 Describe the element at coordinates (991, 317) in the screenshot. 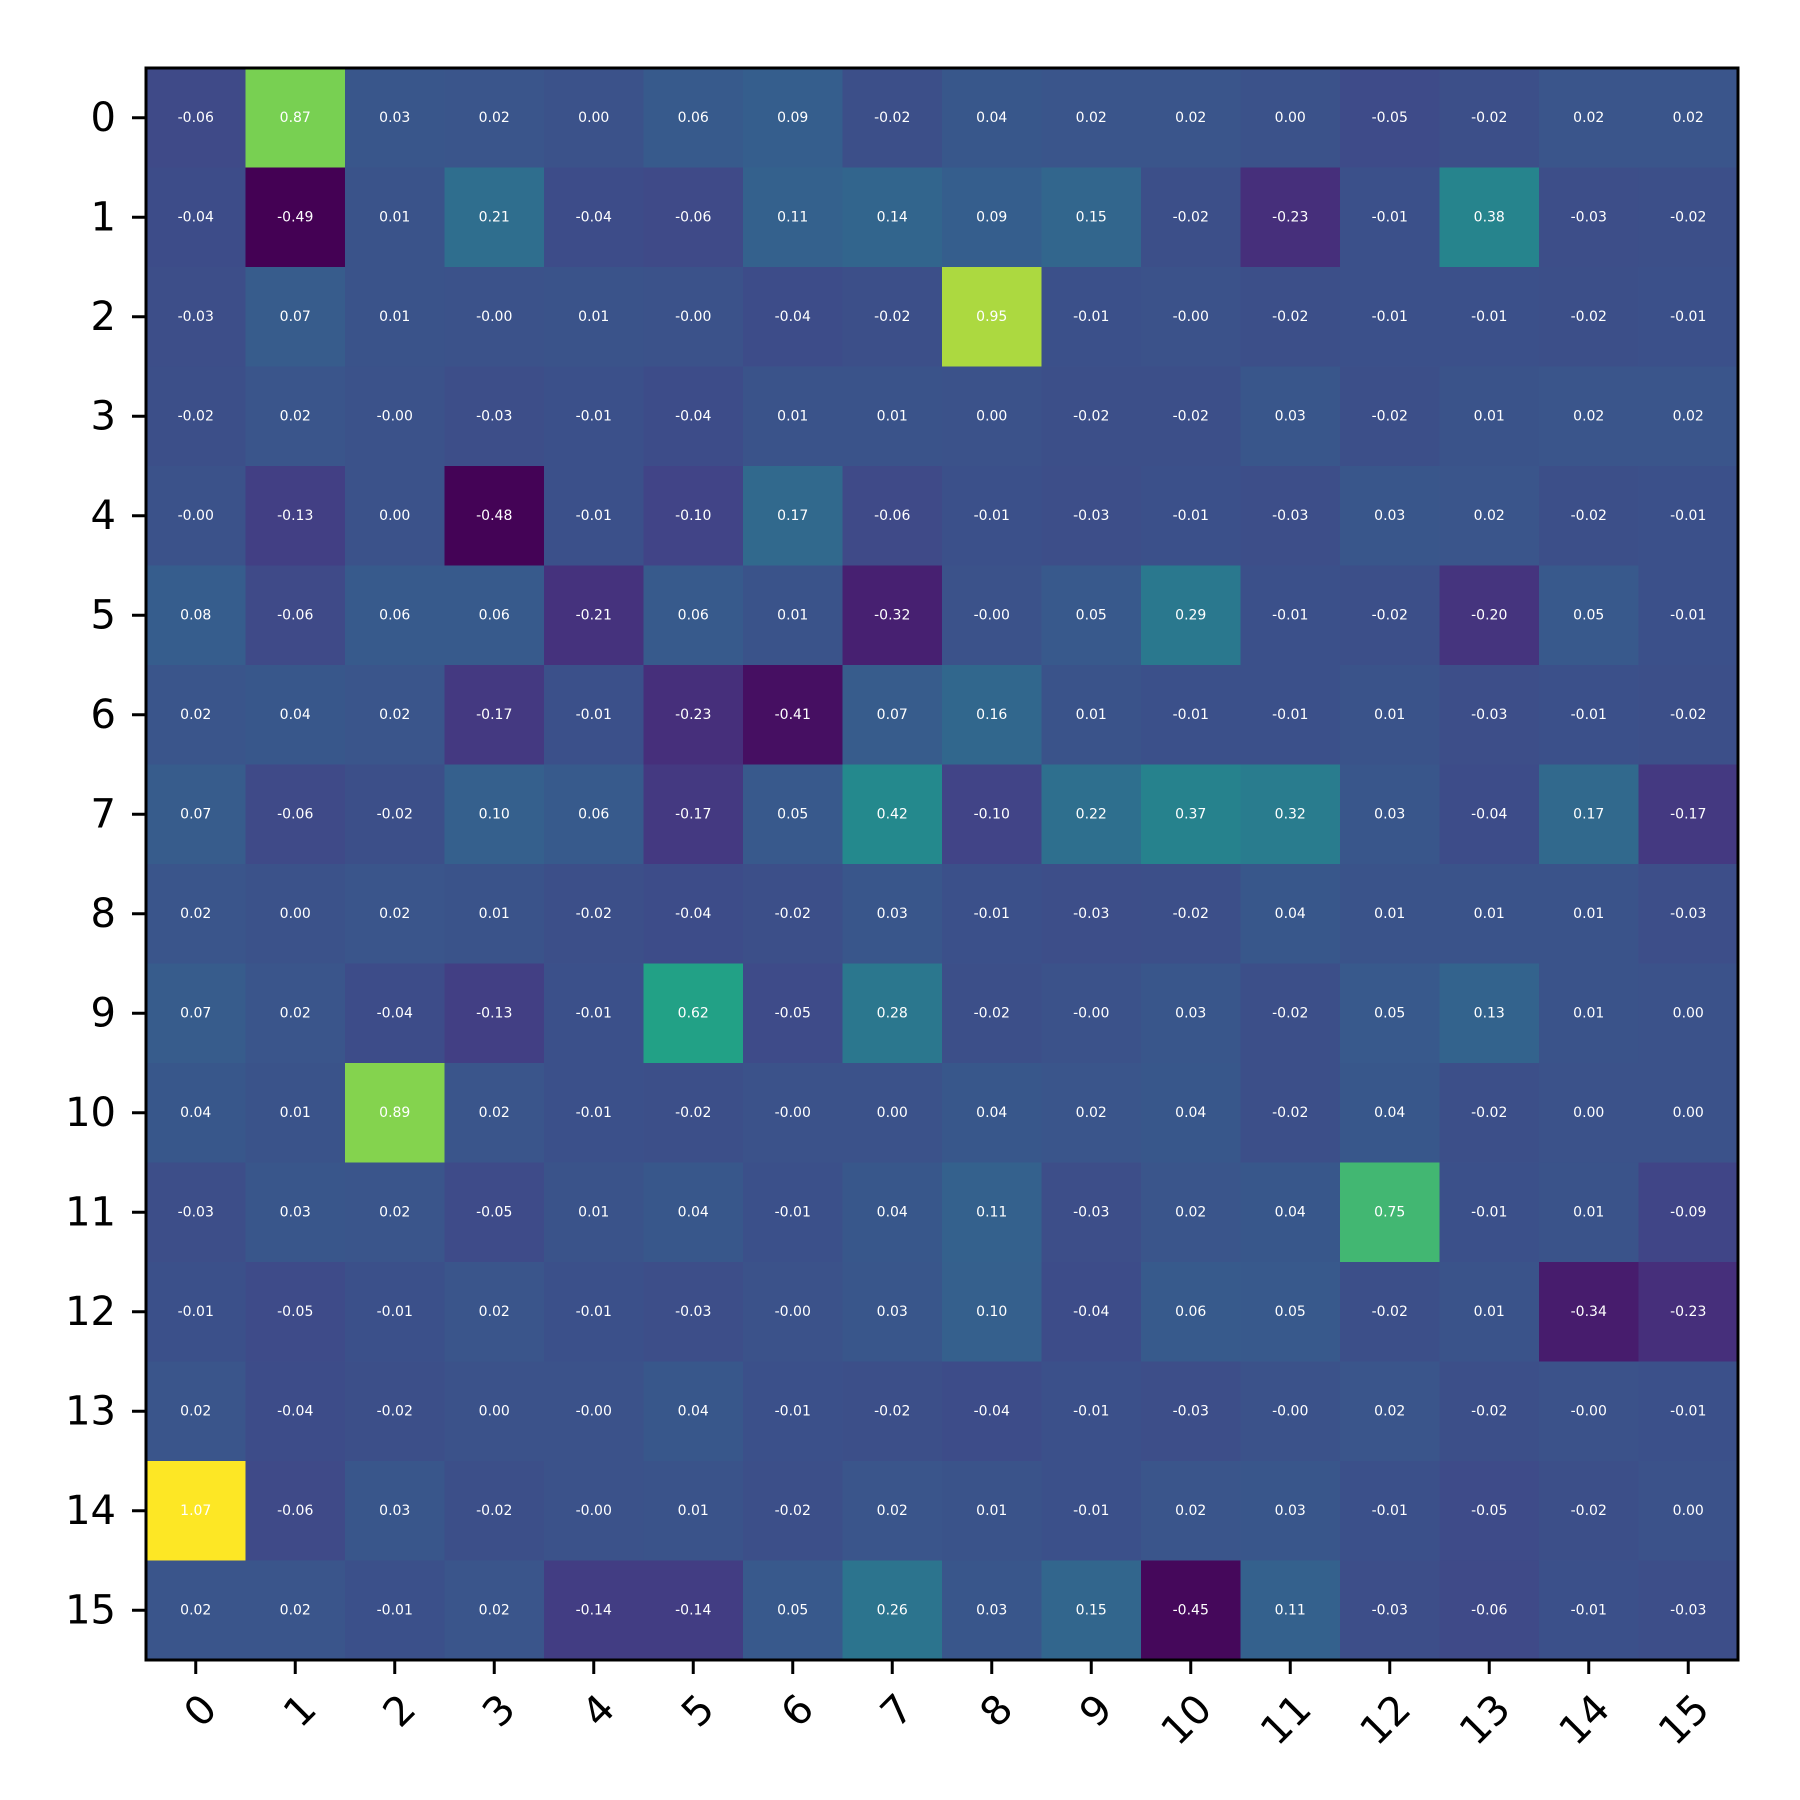

I see `cell-value-label: 0.95` at that location.